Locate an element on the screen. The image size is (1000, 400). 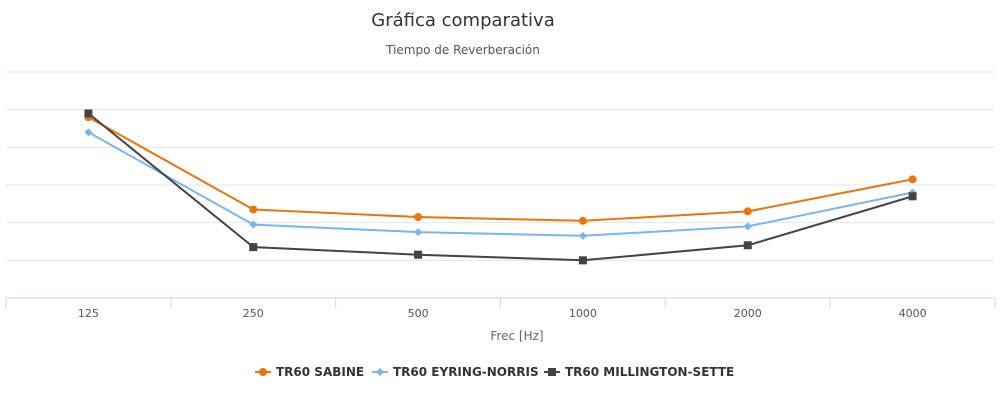
legend-label: TR60 EYRING-NORRIS is located at coordinates (466, 372).